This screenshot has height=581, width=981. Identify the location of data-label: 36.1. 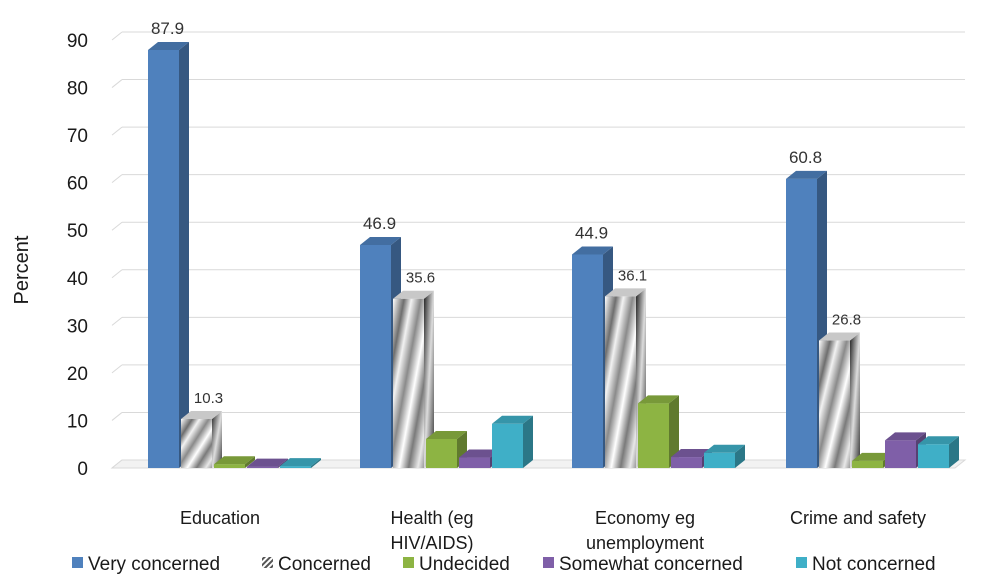
(632, 275).